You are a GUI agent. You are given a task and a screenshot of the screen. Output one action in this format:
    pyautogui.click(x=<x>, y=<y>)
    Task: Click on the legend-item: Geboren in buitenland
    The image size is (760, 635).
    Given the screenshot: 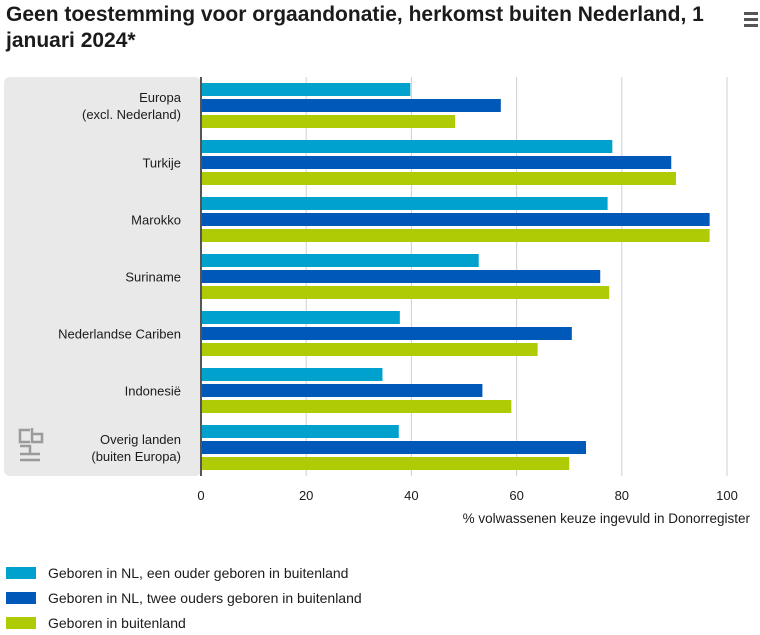 What is the action you would take?
    pyautogui.click(x=184, y=622)
    